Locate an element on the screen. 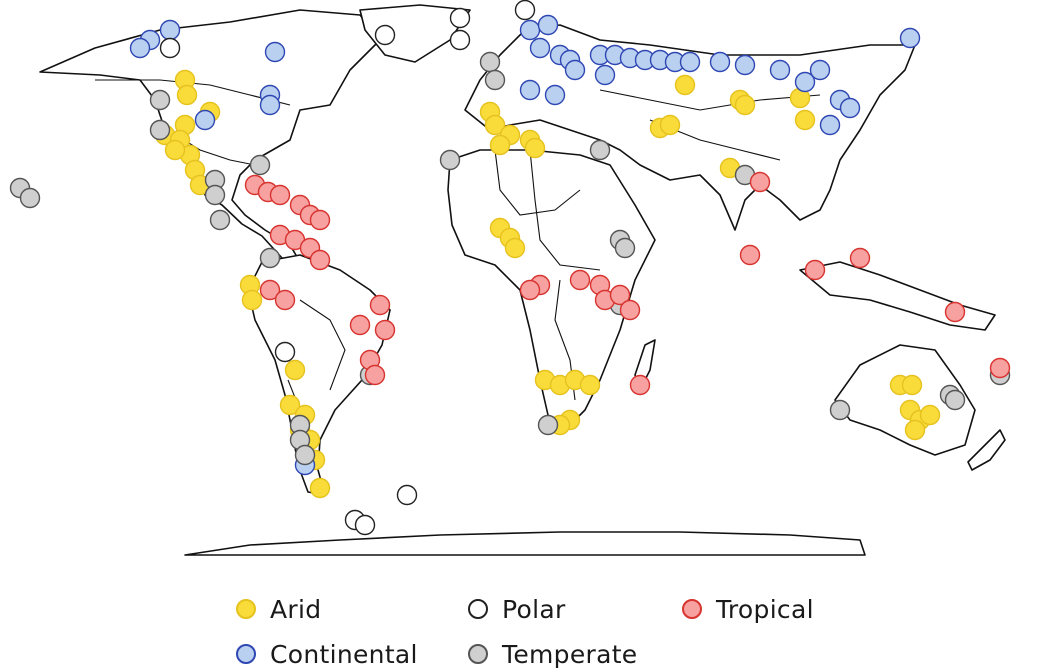 Image resolution: width=1057 pixels, height=671 pixels. polar-marker-icon is located at coordinates (478, 609).